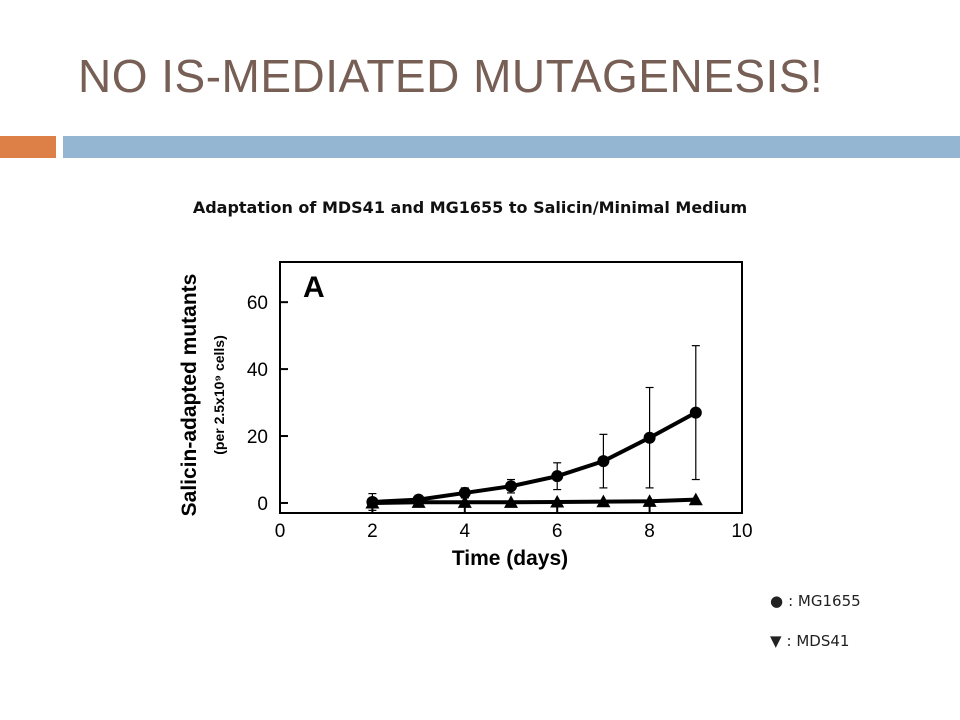 Image resolution: width=960 pixels, height=720 pixels. Describe the element at coordinates (257, 437) in the screenshot. I see `y-tick-label: 20` at that location.